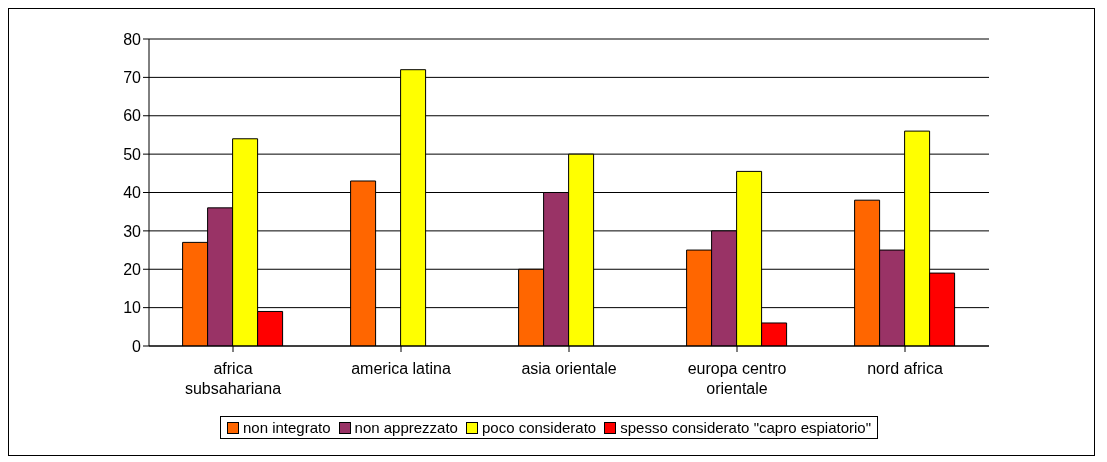 The width and height of the screenshot is (1107, 462). What do you see at coordinates (745, 427) in the screenshot?
I see `legend-label: spesso considerato "capro espiatorio"` at bounding box center [745, 427].